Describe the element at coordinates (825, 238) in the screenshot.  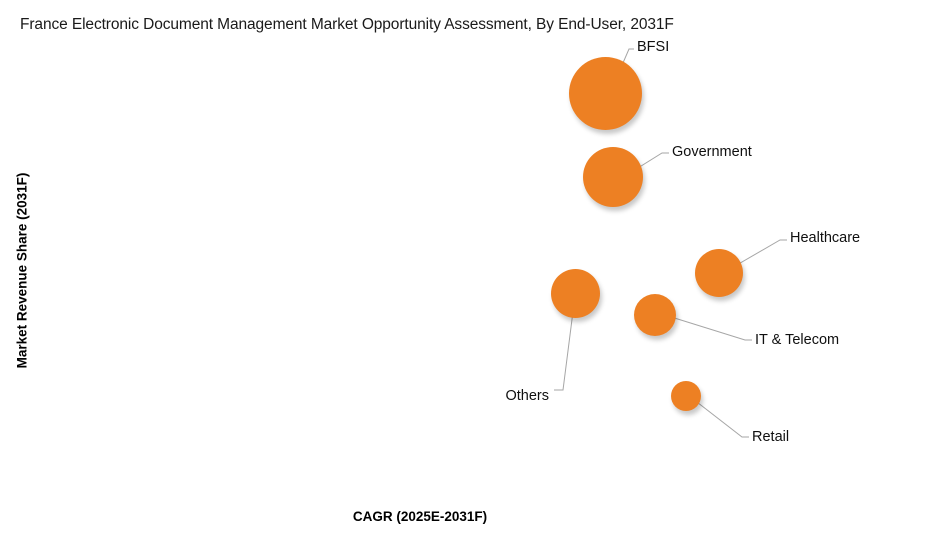
I see `bubble-label-healthcare: Healthcare` at that location.